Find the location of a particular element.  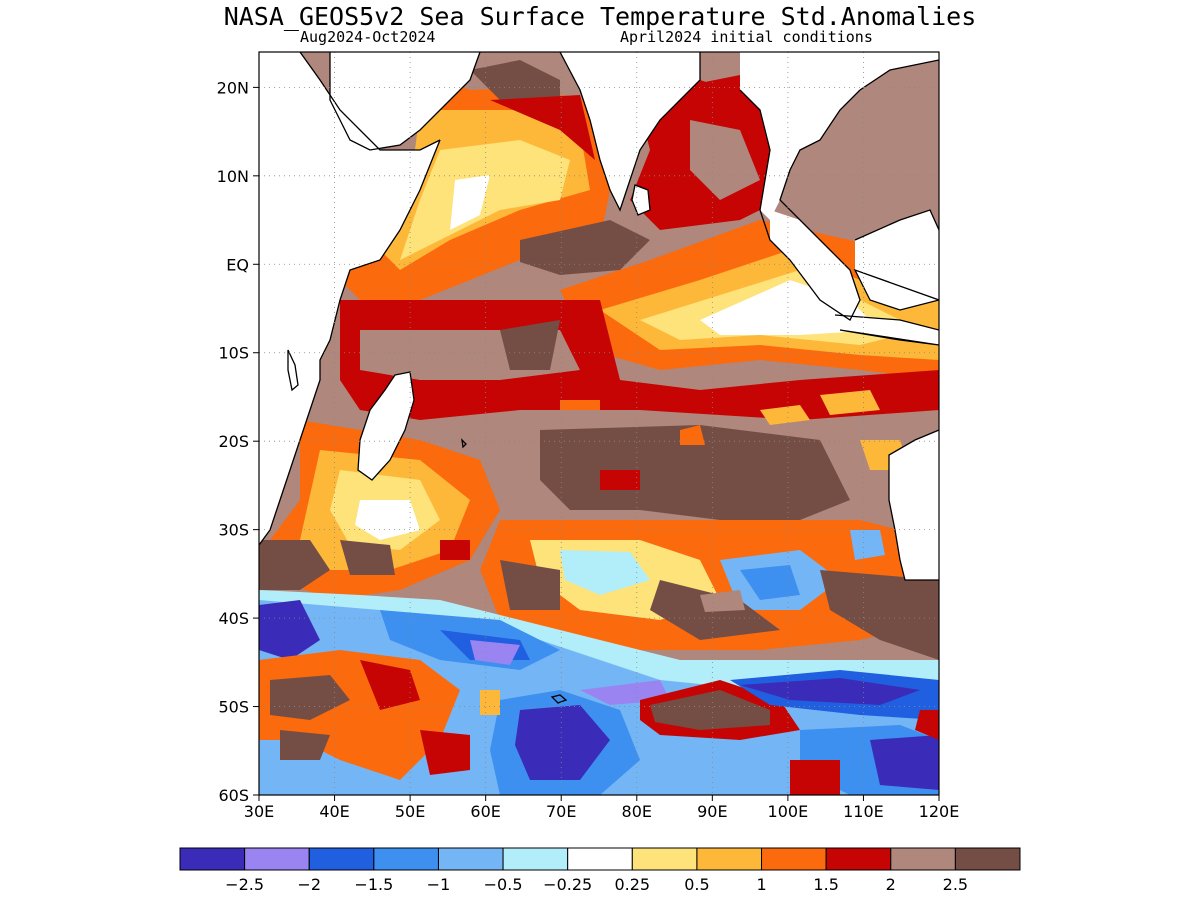

lon-tick-label: 120E is located at coordinates (939, 811).